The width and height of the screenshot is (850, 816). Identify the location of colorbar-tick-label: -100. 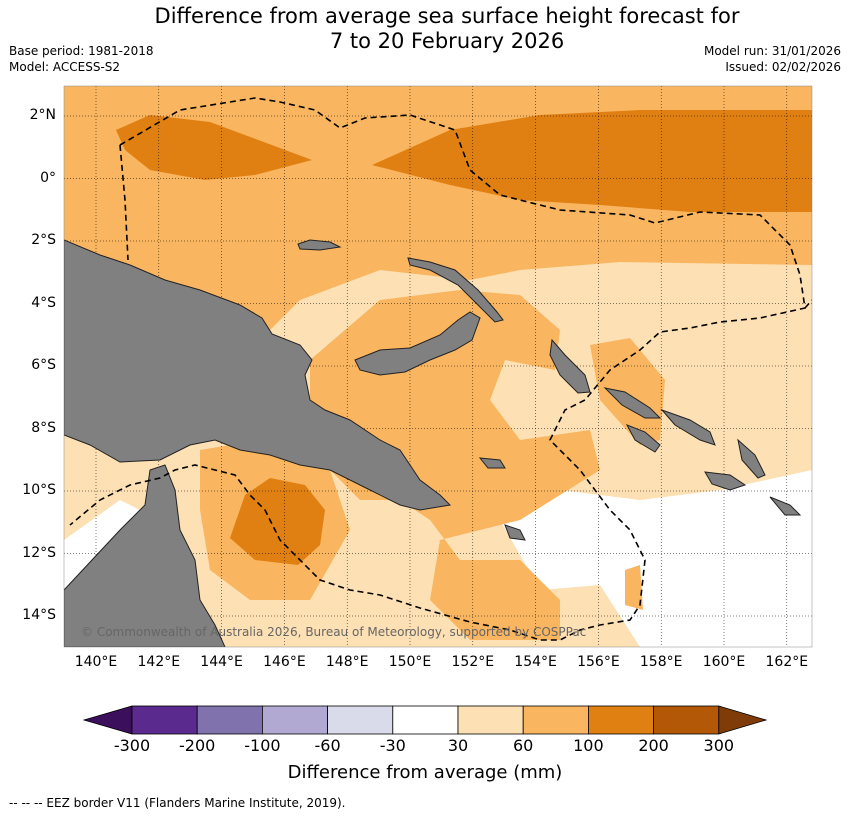
(262, 745).